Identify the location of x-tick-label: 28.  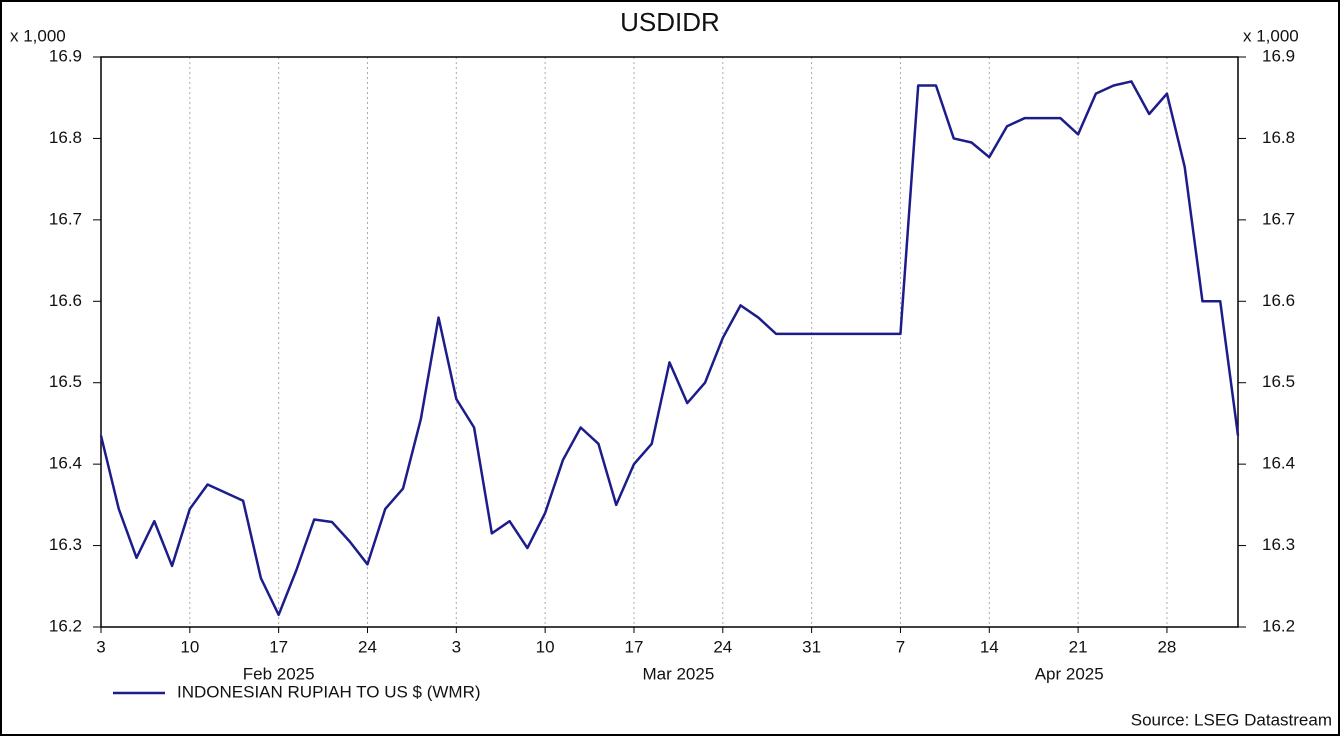
(1166, 646).